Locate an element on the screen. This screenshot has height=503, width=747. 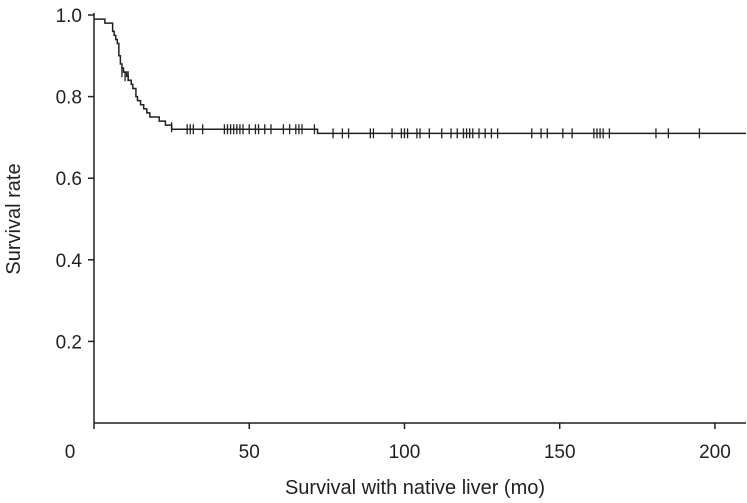
x-tick-label: 0 is located at coordinates (70, 452).